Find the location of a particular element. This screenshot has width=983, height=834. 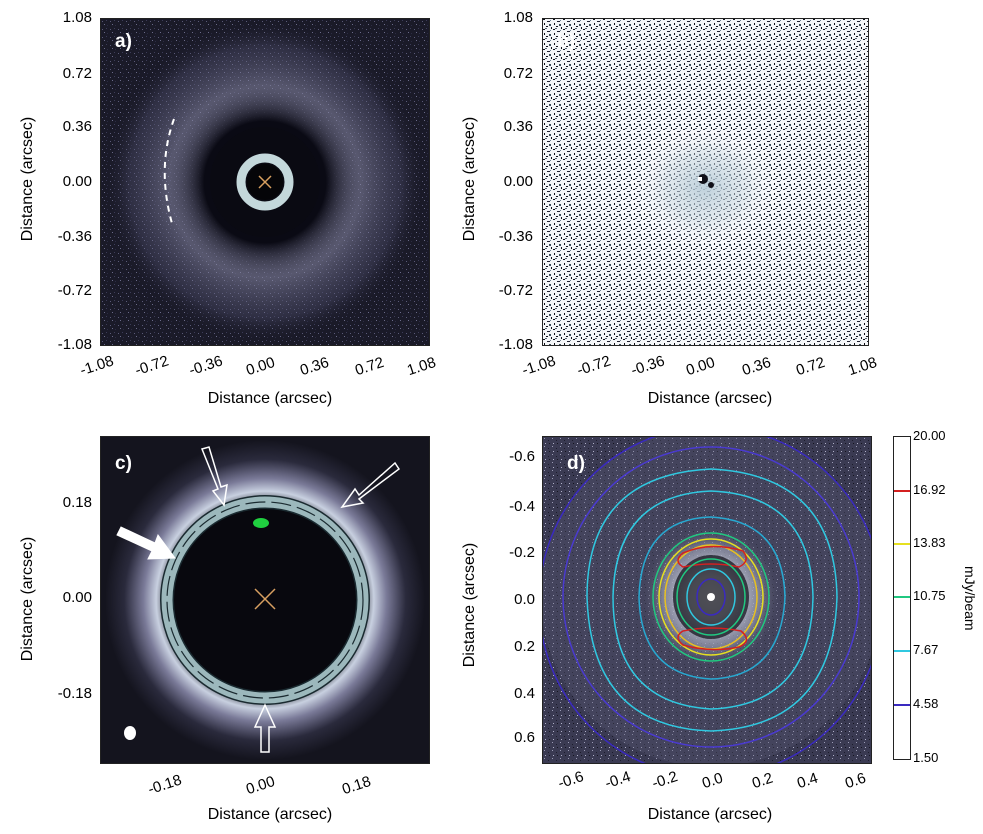

dashed-arc is located at coordinates (169, 173).